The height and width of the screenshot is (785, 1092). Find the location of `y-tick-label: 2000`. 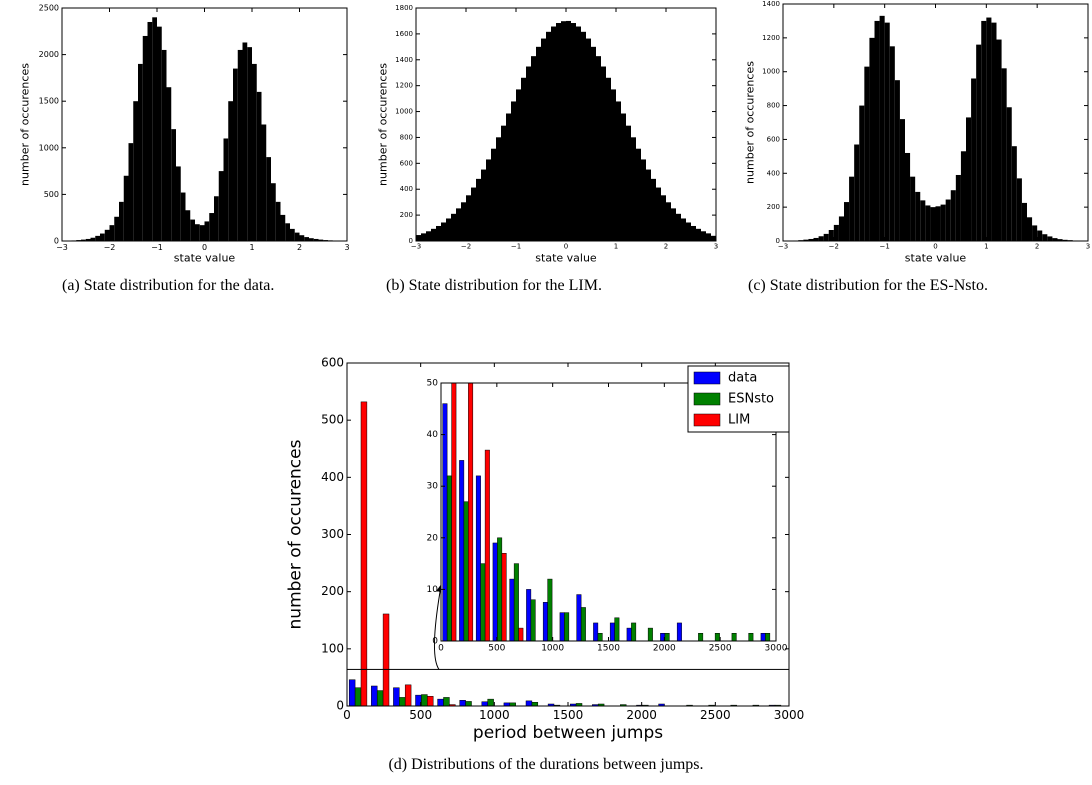

y-tick-label: 2000 is located at coordinates (49, 54).